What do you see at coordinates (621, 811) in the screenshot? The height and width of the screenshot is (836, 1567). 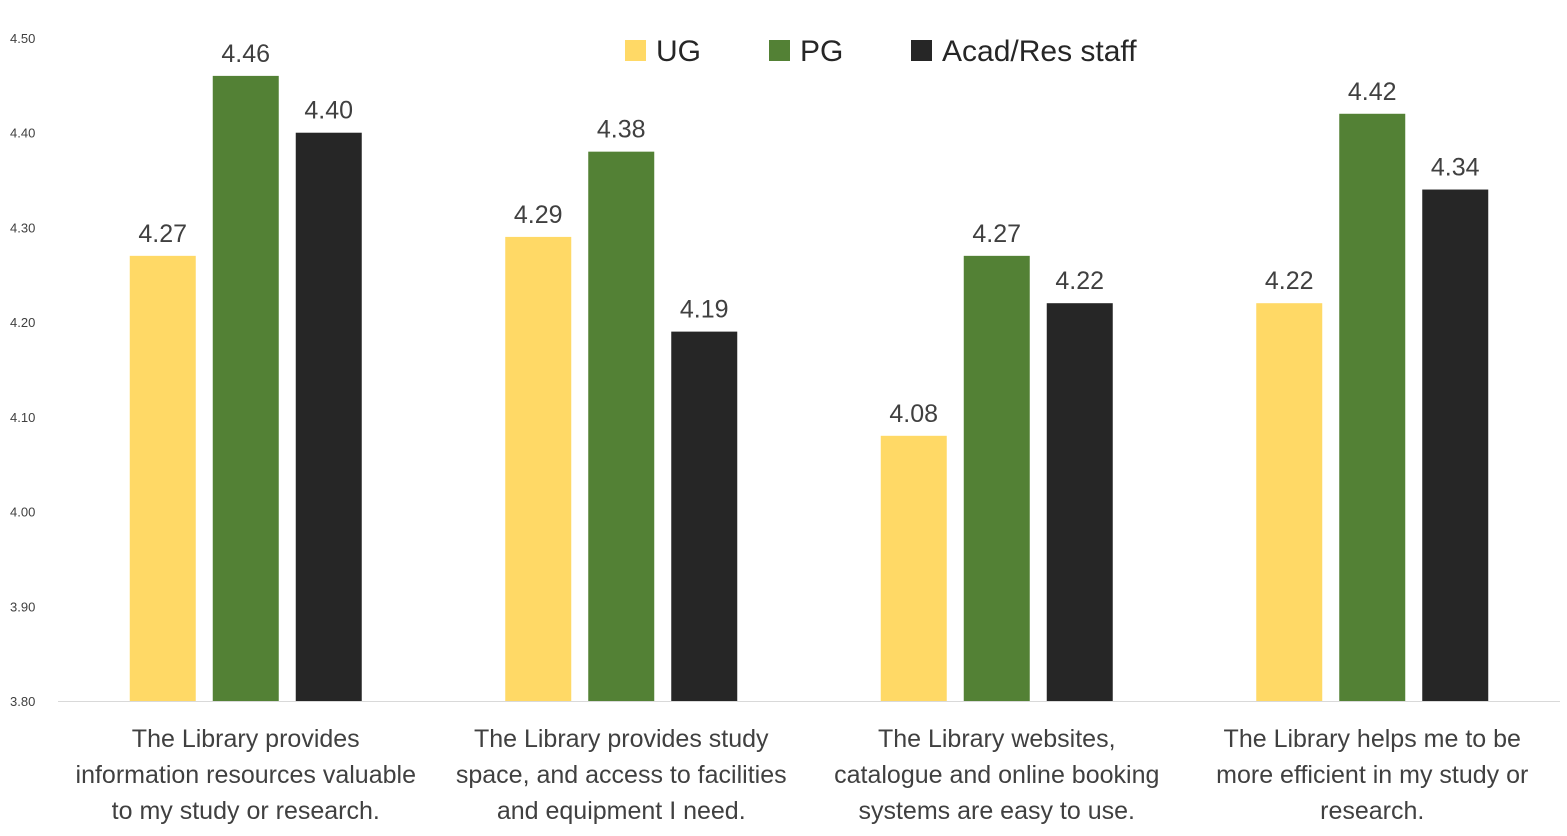 I see `category-label-line: and equipment I need.` at bounding box center [621, 811].